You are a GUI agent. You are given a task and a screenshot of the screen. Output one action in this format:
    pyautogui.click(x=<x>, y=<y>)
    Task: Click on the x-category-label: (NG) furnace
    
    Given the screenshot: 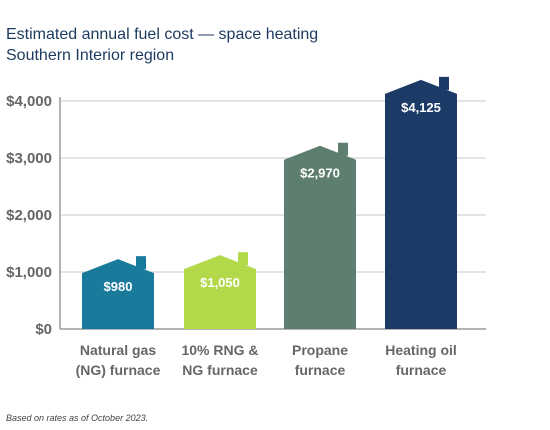 What is the action you would take?
    pyautogui.click(x=118, y=370)
    